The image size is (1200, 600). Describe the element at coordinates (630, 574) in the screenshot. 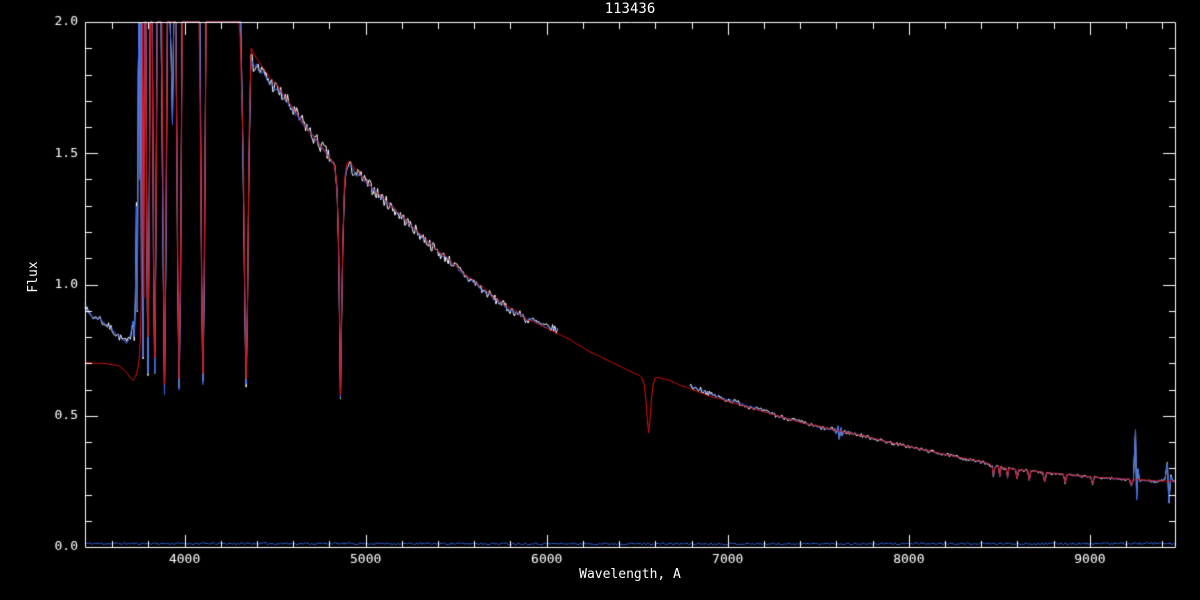

I see `x-axis-label: Wavelength, A` at that location.